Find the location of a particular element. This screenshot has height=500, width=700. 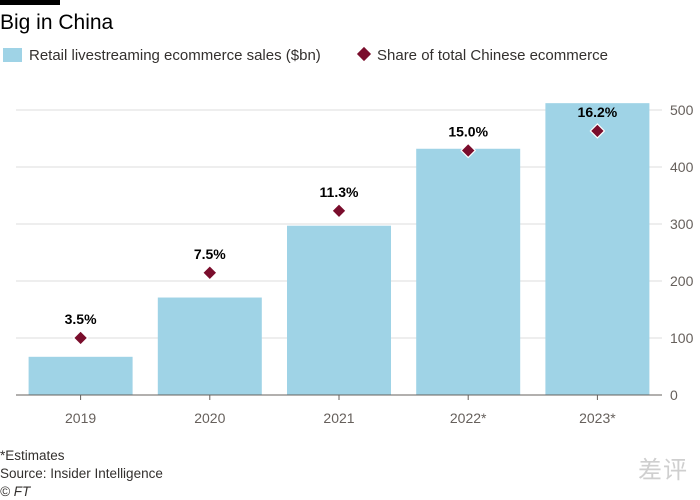

x-tick-label: 2021 is located at coordinates (338, 418).